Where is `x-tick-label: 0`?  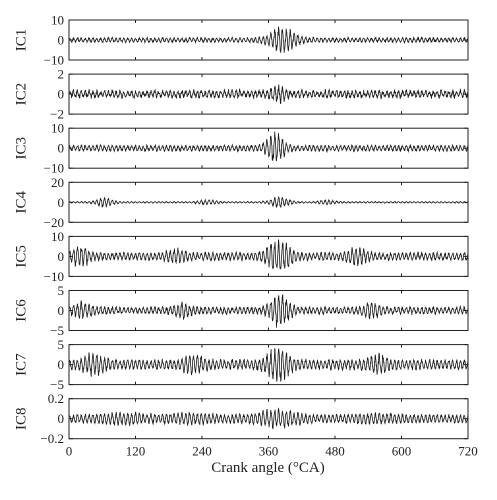 x-tick-label: 0 is located at coordinates (69, 451).